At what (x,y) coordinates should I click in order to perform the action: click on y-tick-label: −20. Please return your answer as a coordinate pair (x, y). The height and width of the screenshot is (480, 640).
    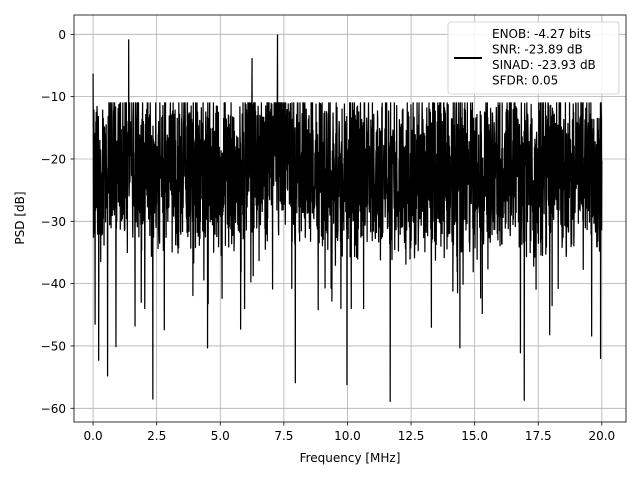
    Looking at the image, I should click on (53, 159).